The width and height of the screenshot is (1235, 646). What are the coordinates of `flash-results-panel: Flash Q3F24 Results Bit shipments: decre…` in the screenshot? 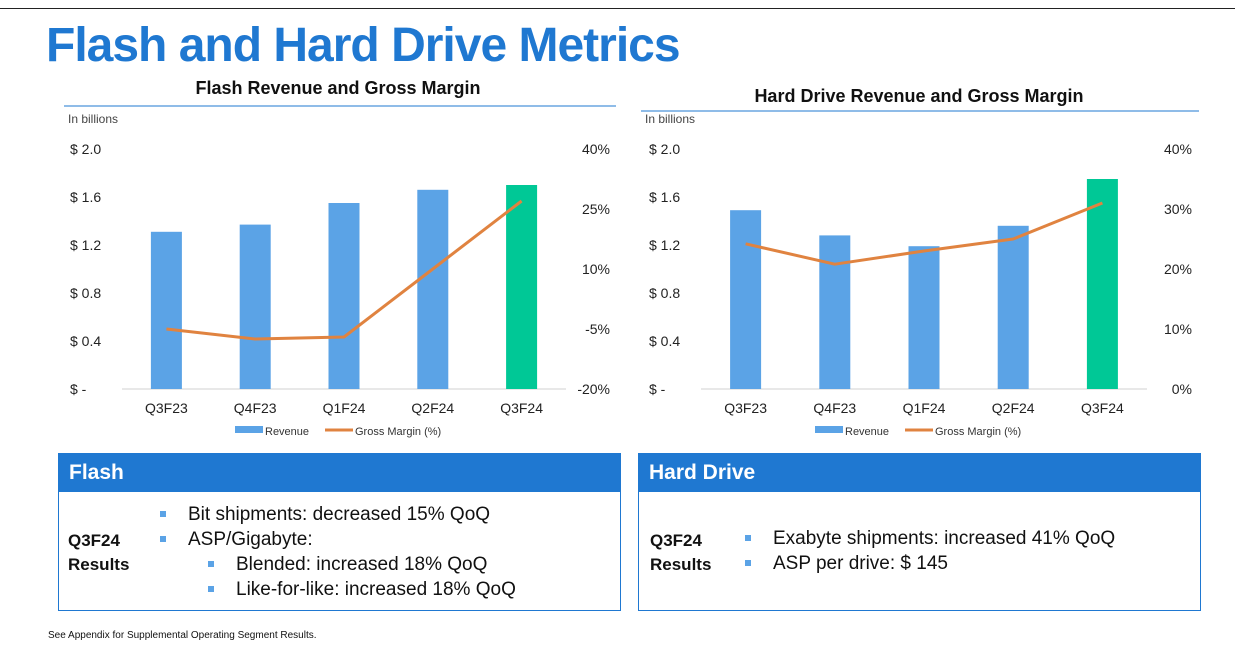 It's located at (339, 532).